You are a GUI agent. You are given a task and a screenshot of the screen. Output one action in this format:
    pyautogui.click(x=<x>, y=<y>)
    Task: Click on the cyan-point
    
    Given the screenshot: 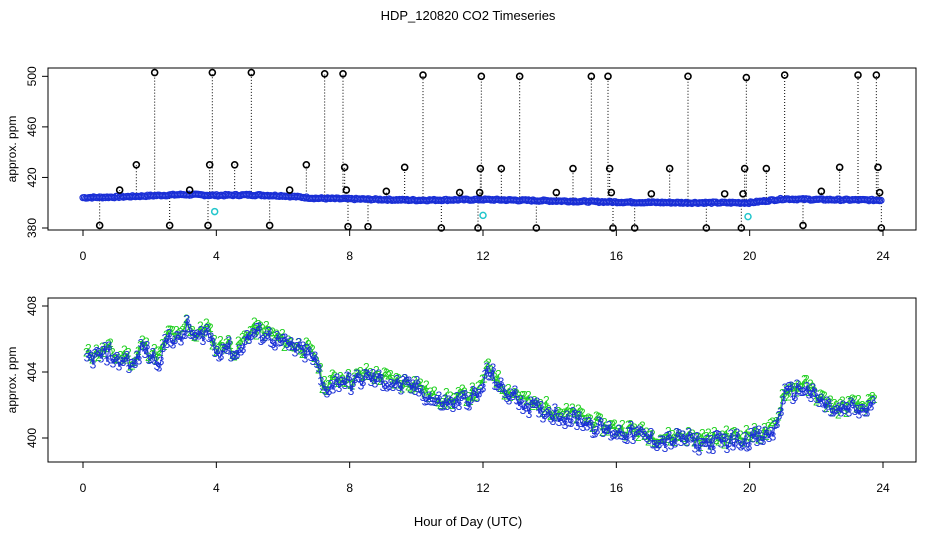 What is the action you would take?
    pyautogui.click(x=483, y=215)
    